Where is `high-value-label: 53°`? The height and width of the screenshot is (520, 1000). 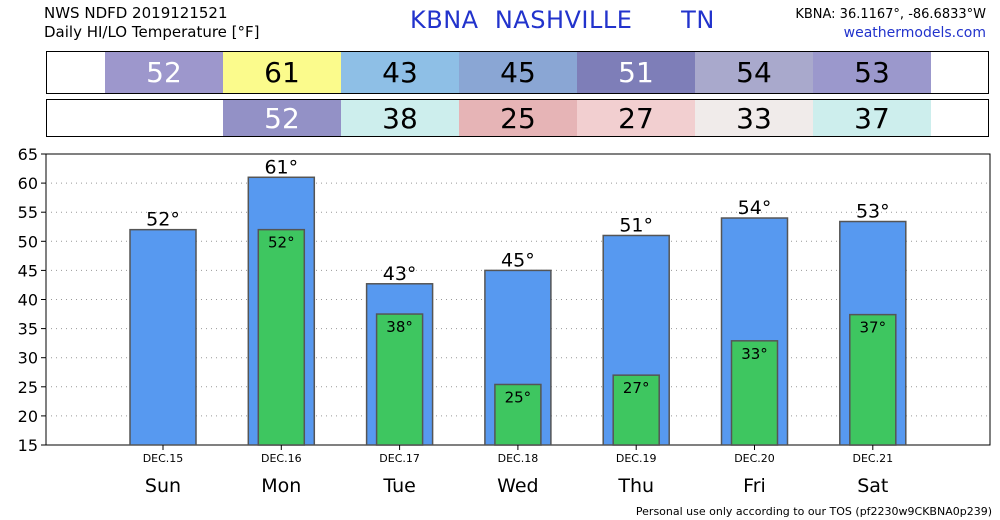 high-value-label: 53° is located at coordinates (873, 212).